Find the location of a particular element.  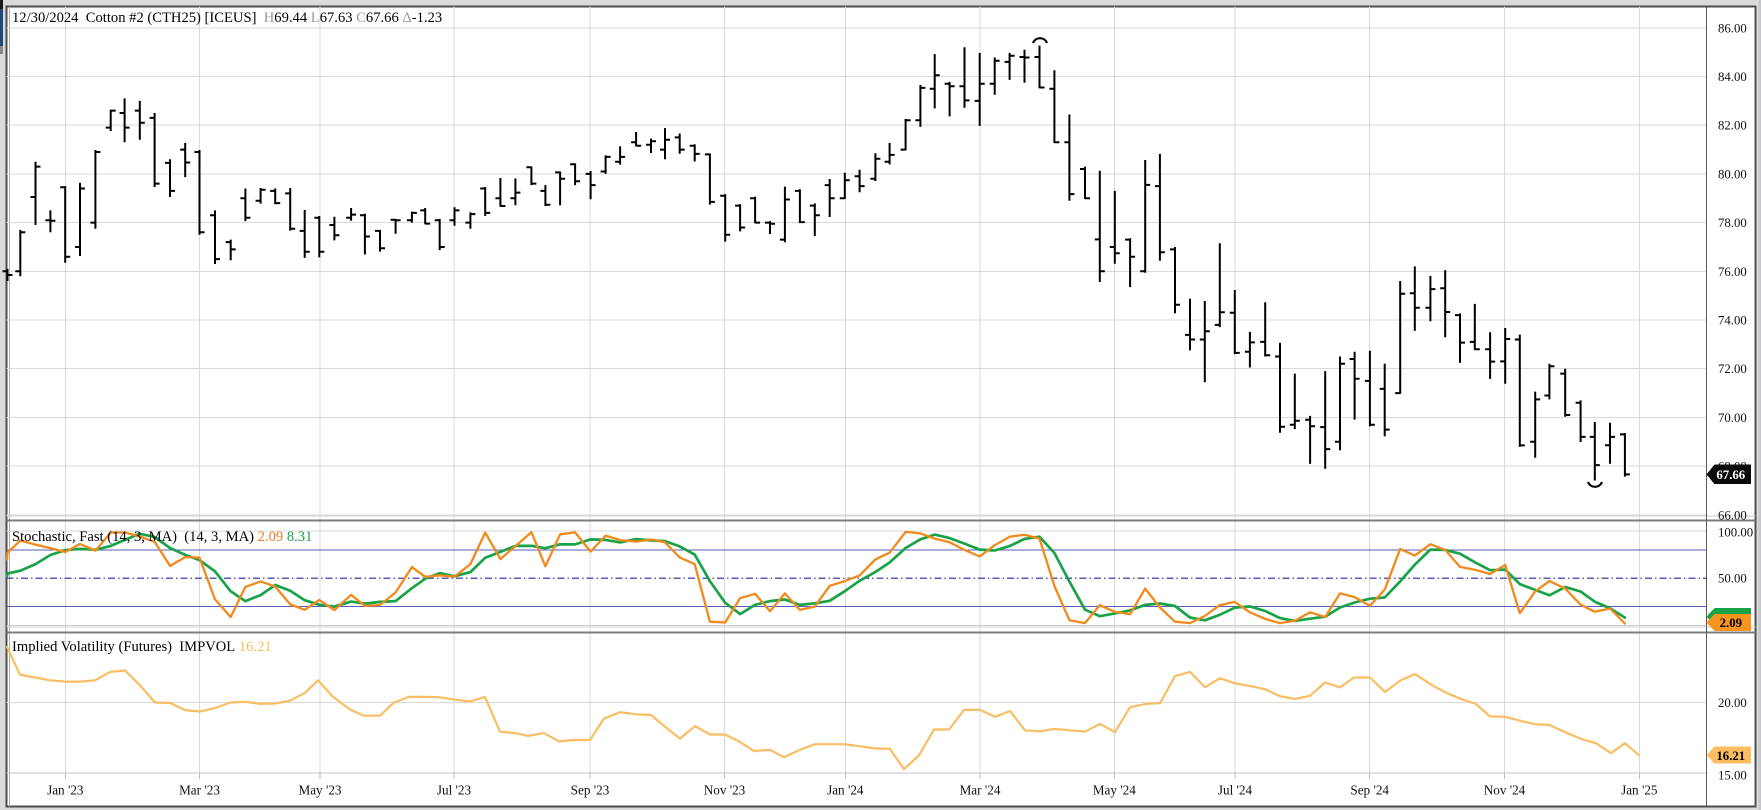

svg-text: 100.00 is located at coordinates (1735, 533).